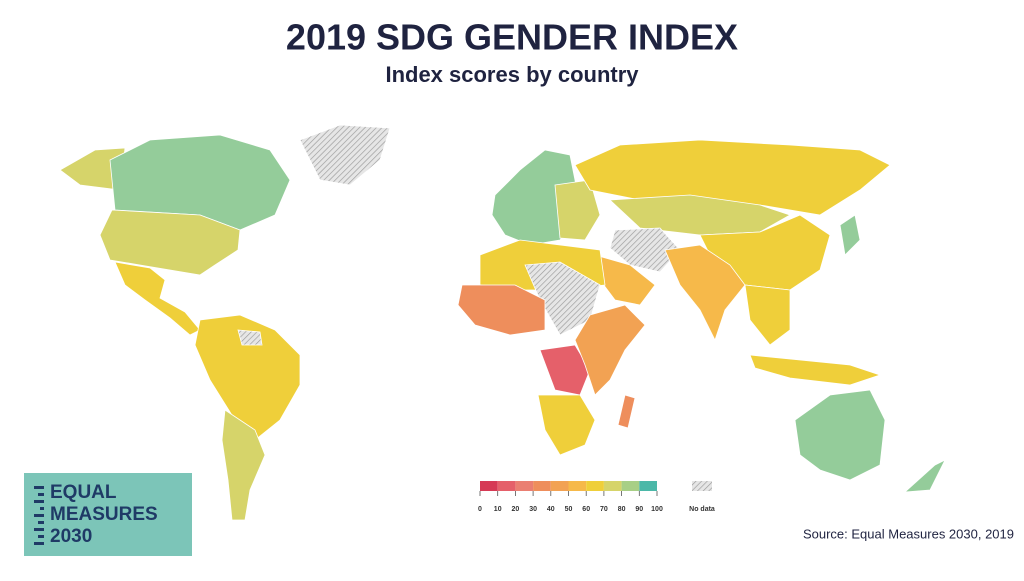 The height and width of the screenshot is (581, 1024). I want to click on southern-africa, so click(566, 425).